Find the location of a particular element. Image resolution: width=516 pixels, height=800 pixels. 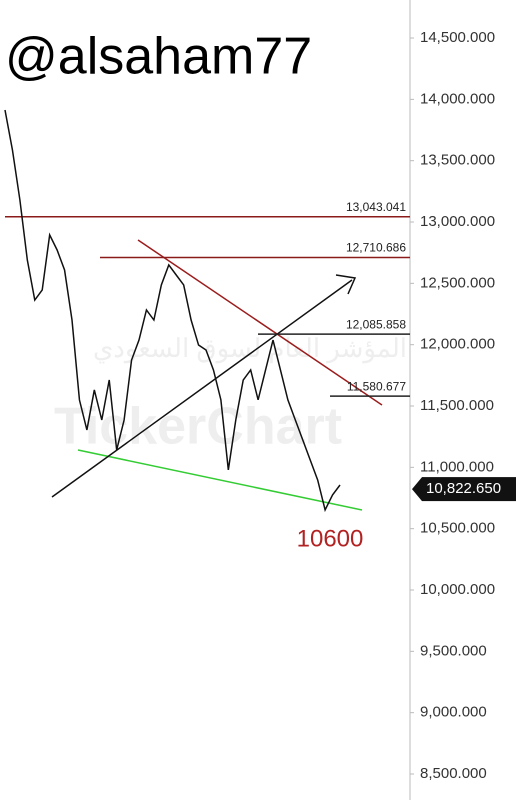

resistance-line is located at coordinates (260, 322).